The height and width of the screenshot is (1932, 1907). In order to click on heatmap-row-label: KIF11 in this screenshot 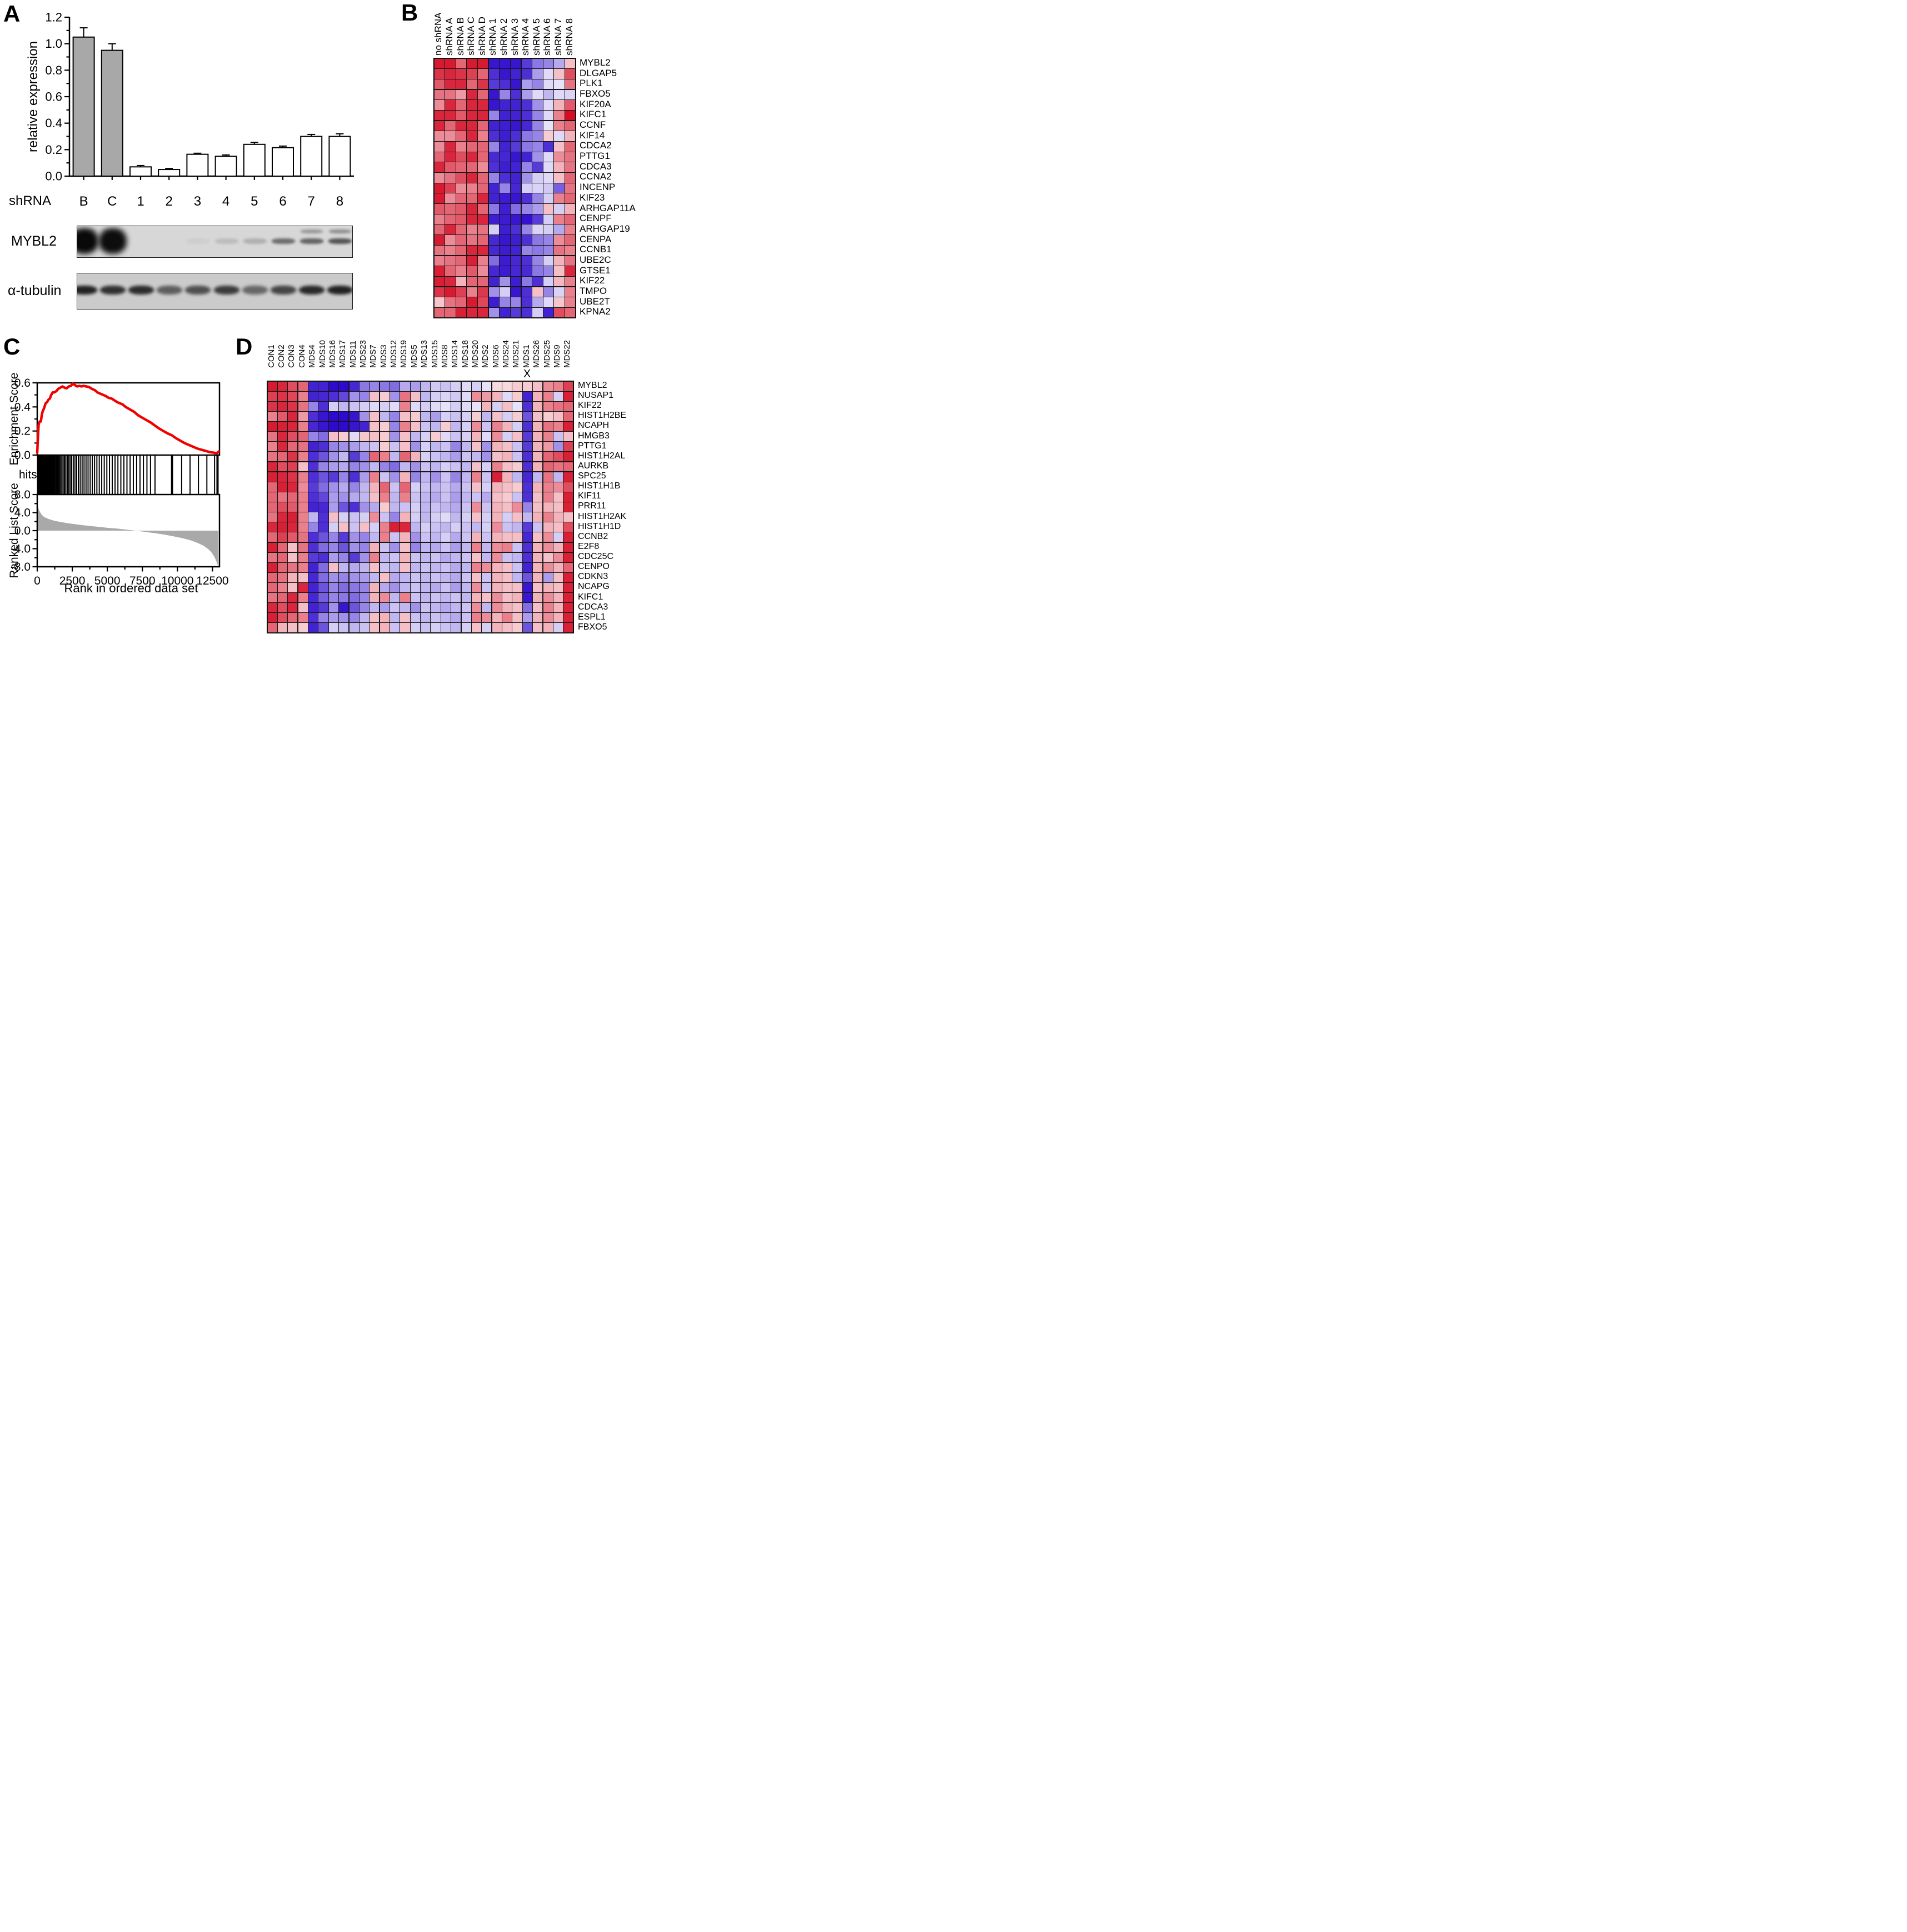, I will do `click(589, 496)`.